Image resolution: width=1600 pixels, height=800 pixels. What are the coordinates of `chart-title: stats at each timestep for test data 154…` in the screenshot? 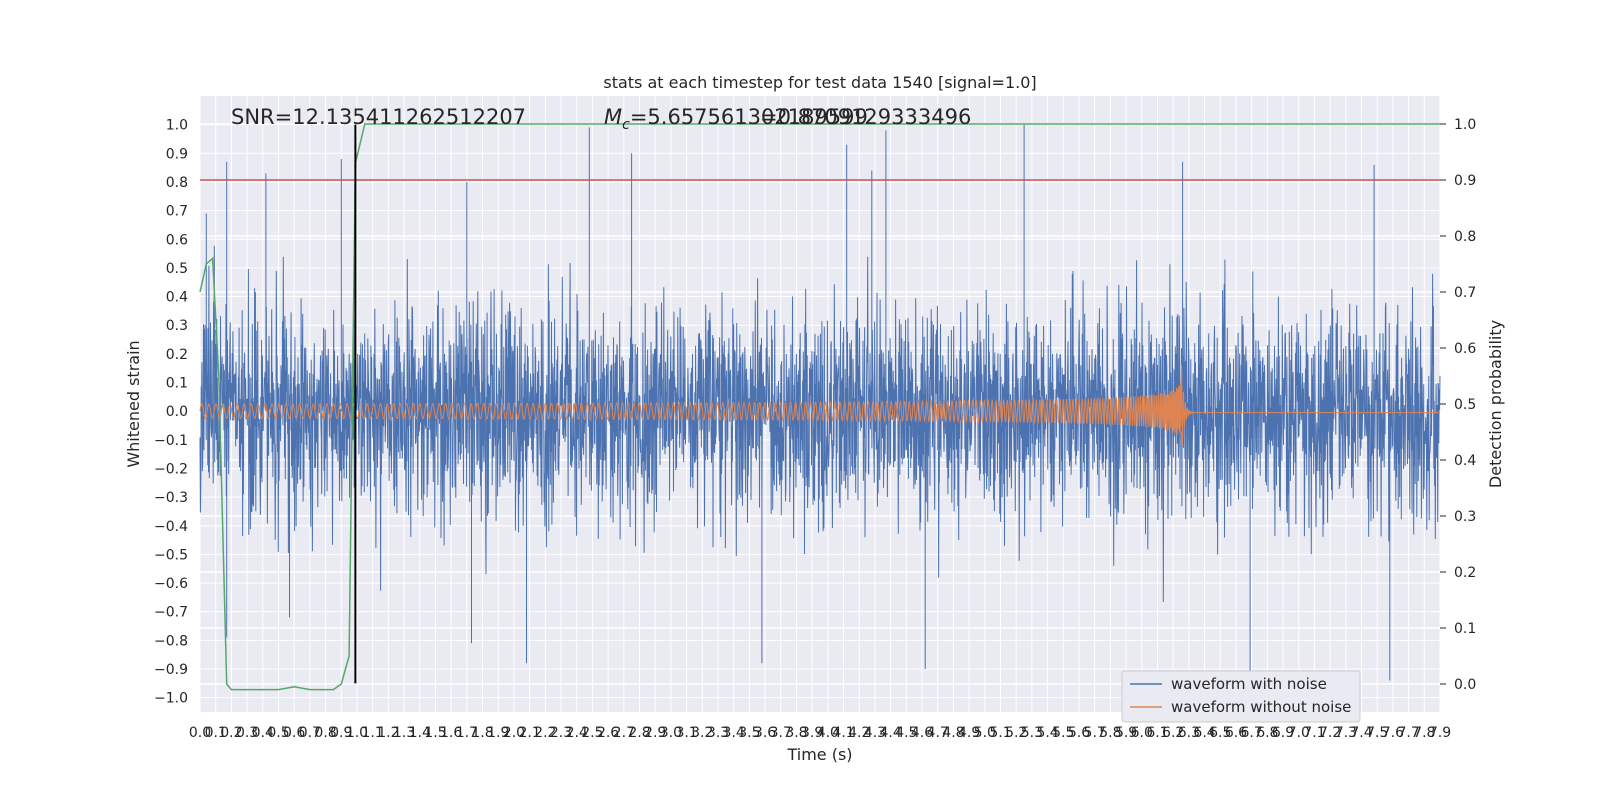 It's located at (819, 82).